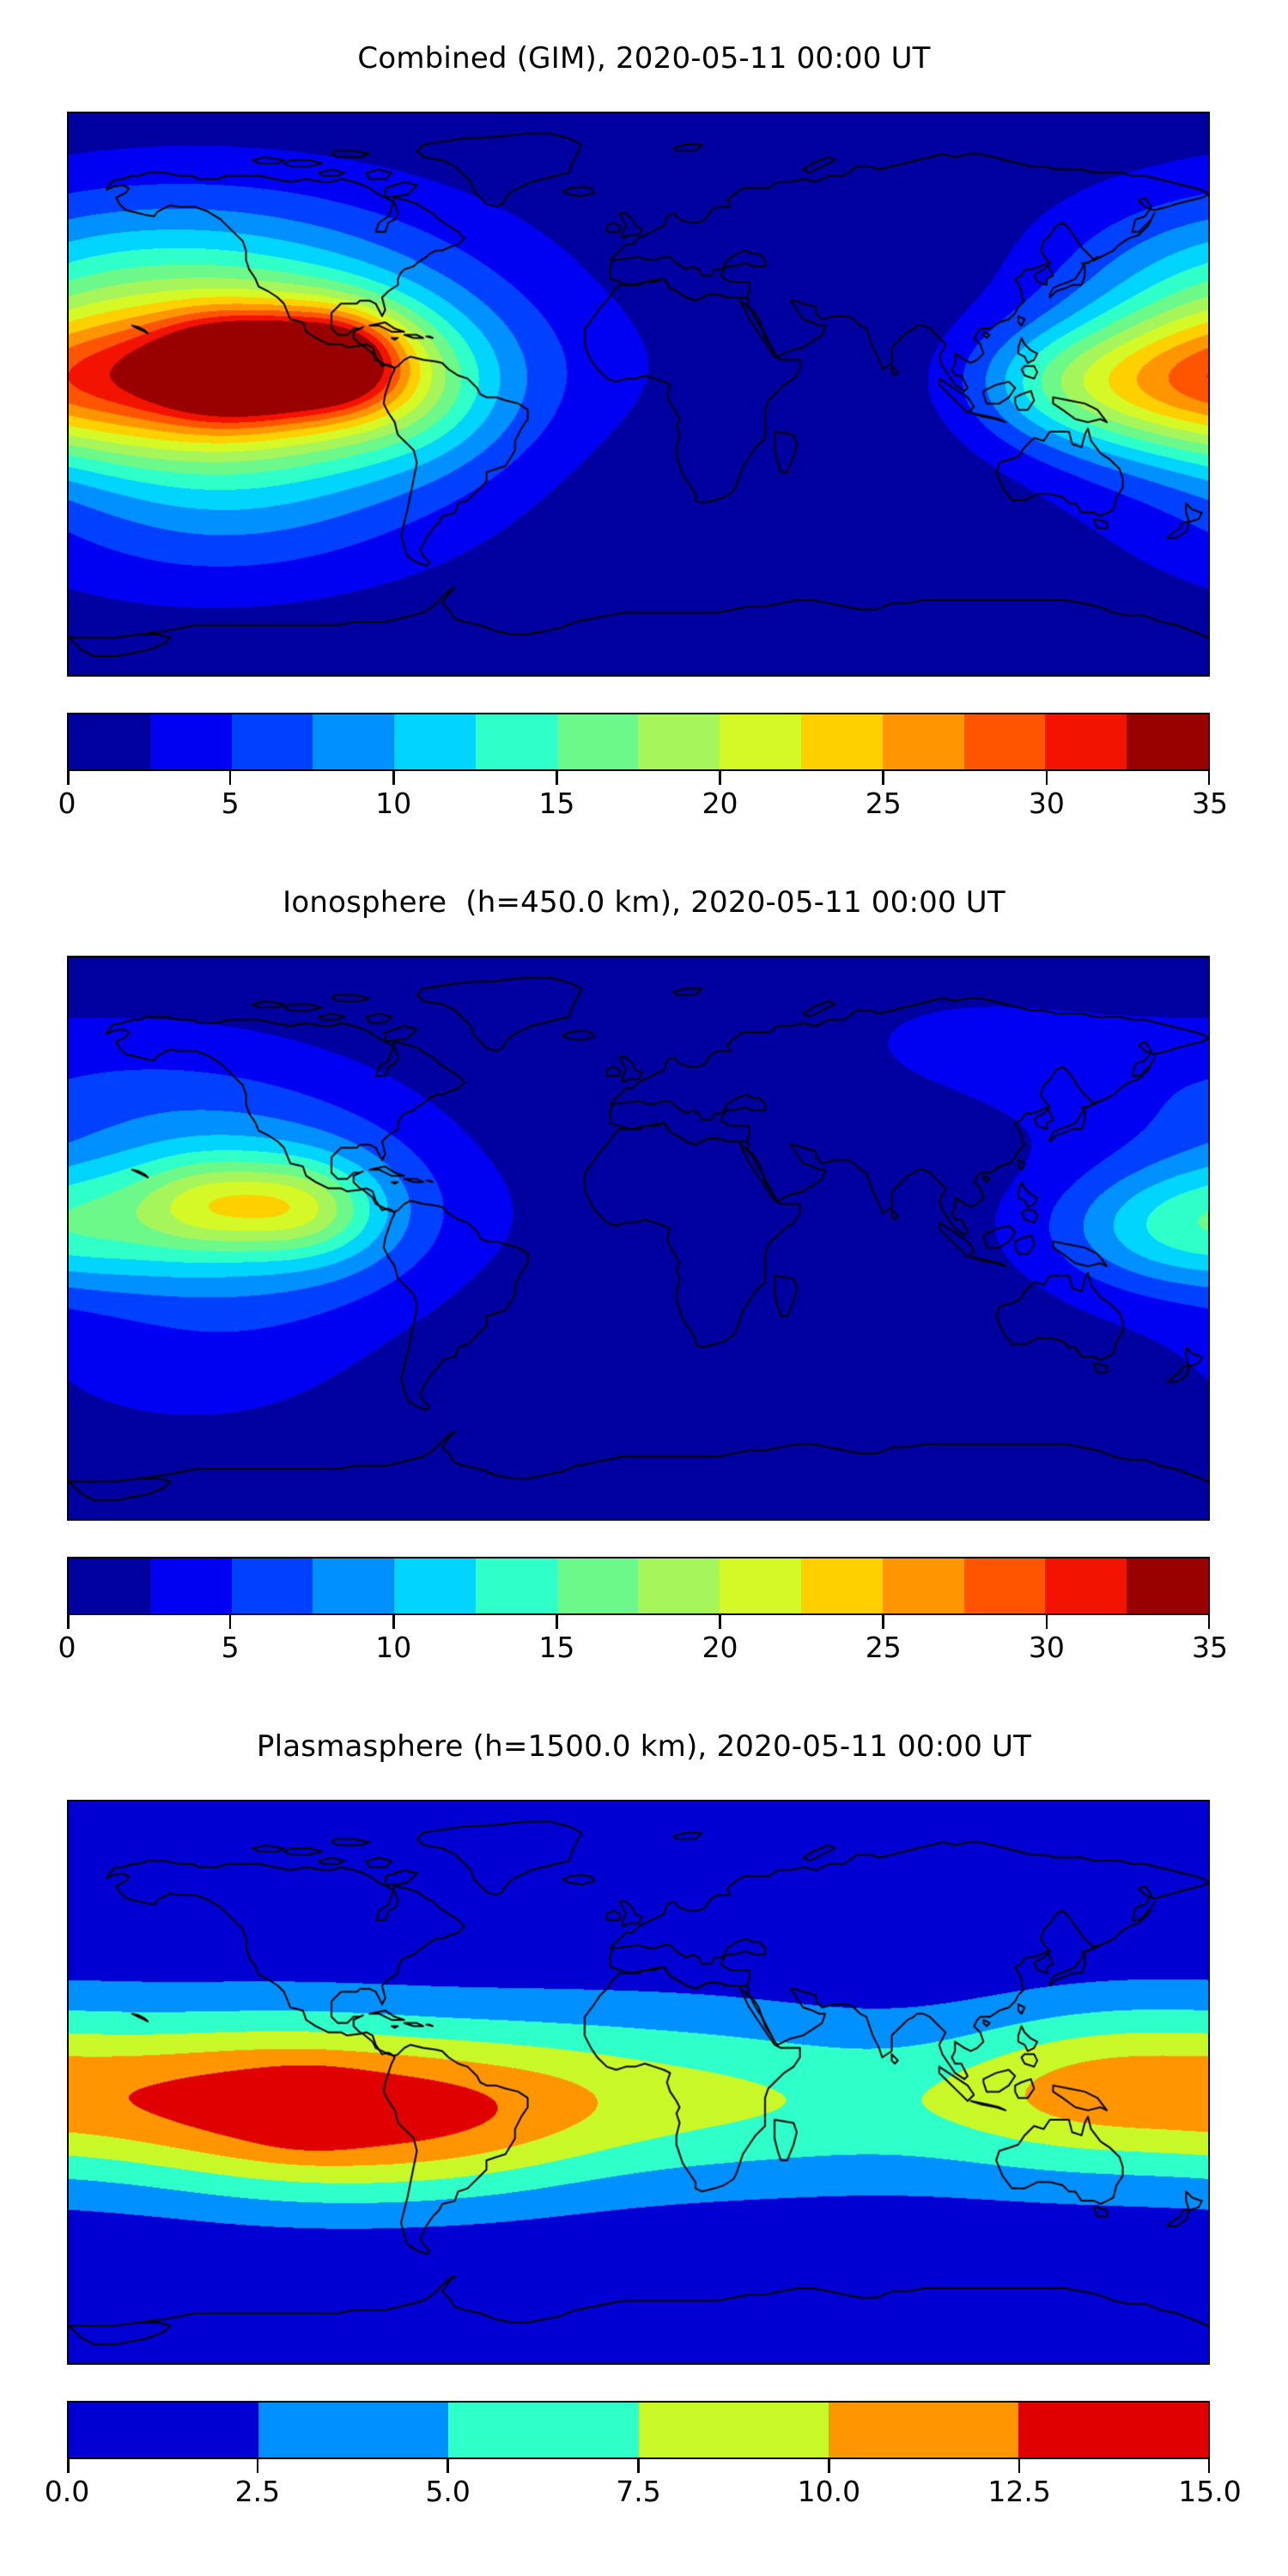 Image resolution: width=1288 pixels, height=2576 pixels. Describe the element at coordinates (829, 2492) in the screenshot. I see `colorbar-tick-label: 10.0` at that location.